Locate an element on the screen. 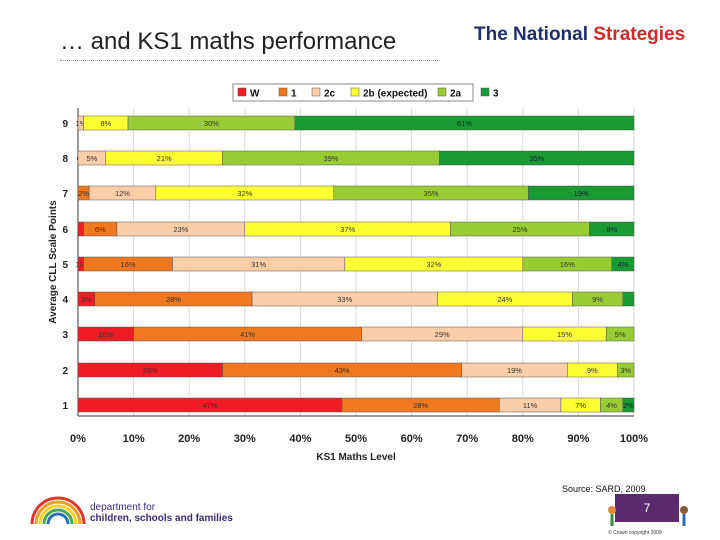 This screenshot has height=540, width=720. brand-text-part2: Strategies is located at coordinates (639, 34).